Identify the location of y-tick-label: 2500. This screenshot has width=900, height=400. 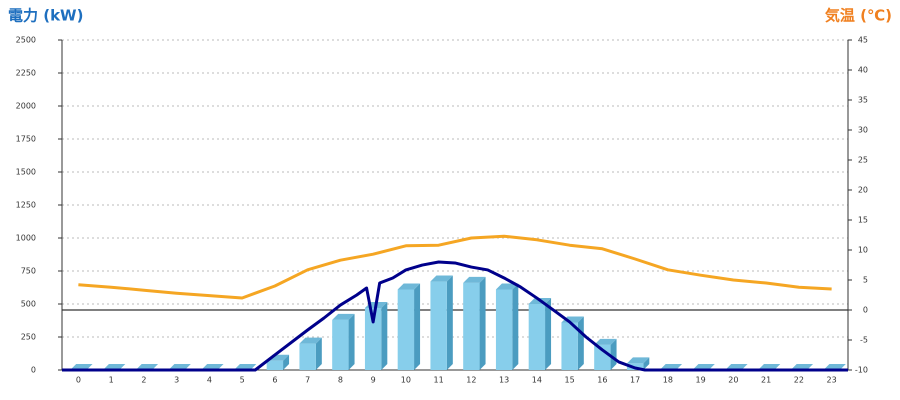
(26, 40).